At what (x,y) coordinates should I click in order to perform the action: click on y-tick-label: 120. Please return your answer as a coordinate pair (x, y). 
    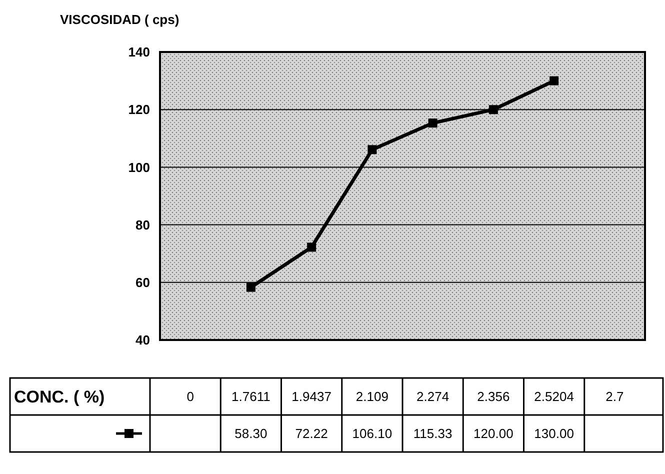
    Looking at the image, I should click on (139, 110).